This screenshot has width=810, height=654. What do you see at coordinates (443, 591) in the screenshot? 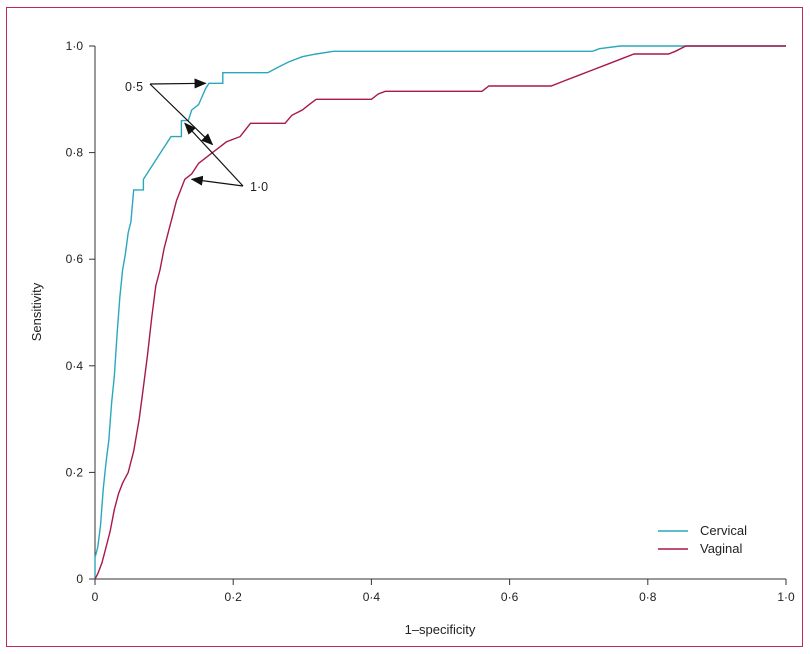
I see `x-axis-ticks: 0 0·2 0·4 0·6 0·8 1·0` at bounding box center [443, 591].